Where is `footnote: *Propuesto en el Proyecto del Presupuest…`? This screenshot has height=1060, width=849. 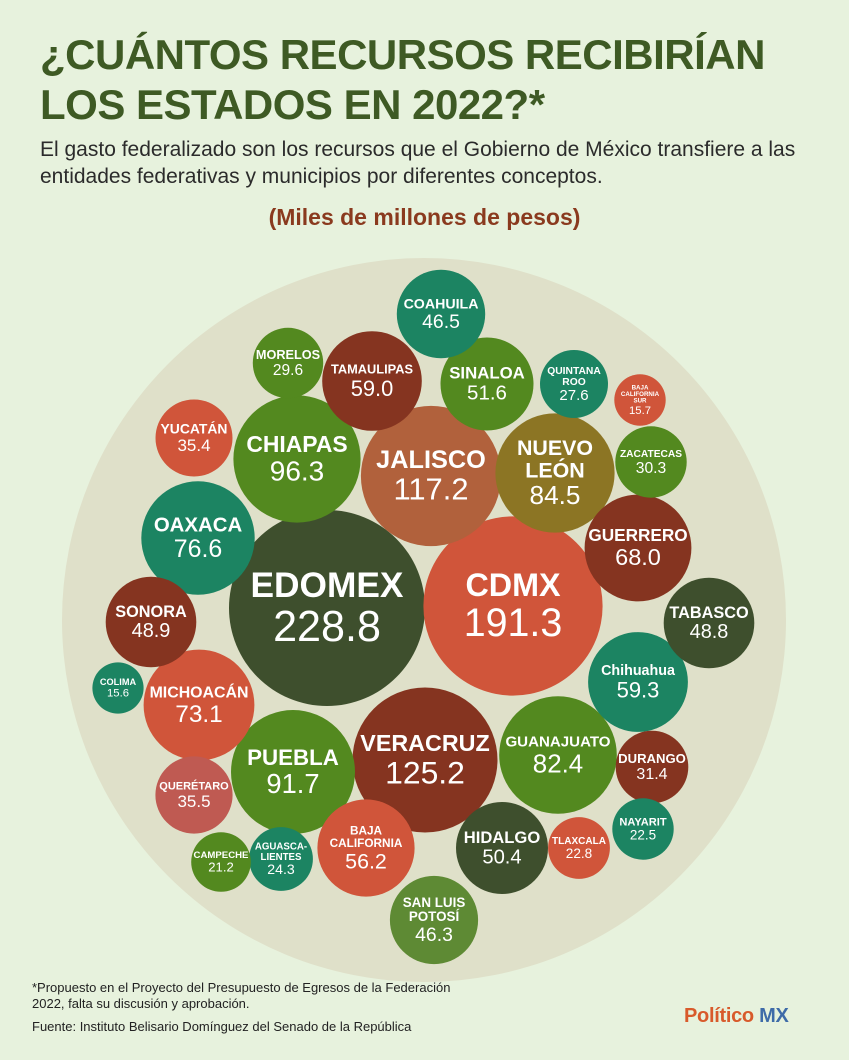
footnote: *Propuesto en el Proyecto del Presupuest… is located at coordinates (241, 995).